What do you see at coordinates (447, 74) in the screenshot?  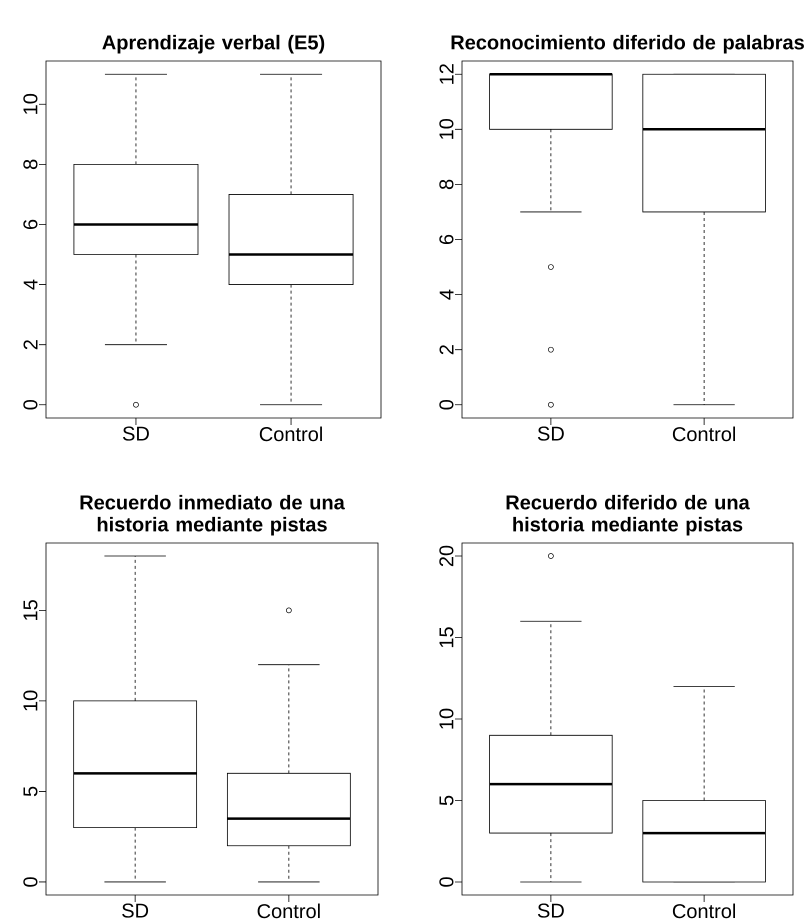 I see `y-tick-label: 12` at bounding box center [447, 74].